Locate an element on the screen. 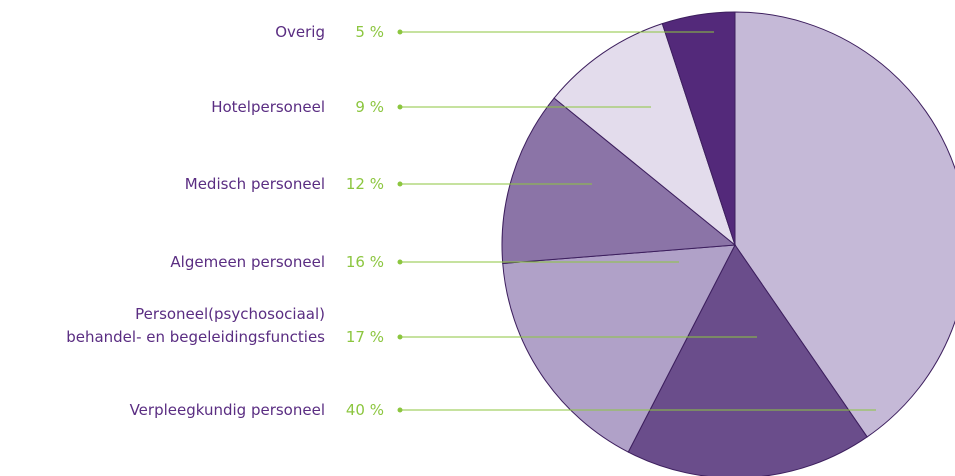 This screenshot has height=476, width=955. value-label: 12 % is located at coordinates (364, 184).